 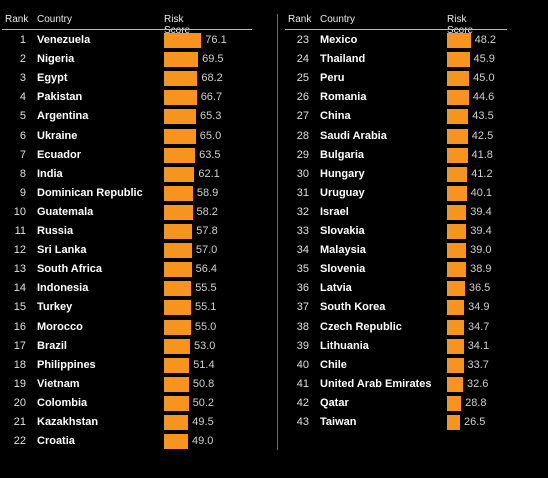 I want to click on risk-score-value: 65.0, so click(x=210, y=135).